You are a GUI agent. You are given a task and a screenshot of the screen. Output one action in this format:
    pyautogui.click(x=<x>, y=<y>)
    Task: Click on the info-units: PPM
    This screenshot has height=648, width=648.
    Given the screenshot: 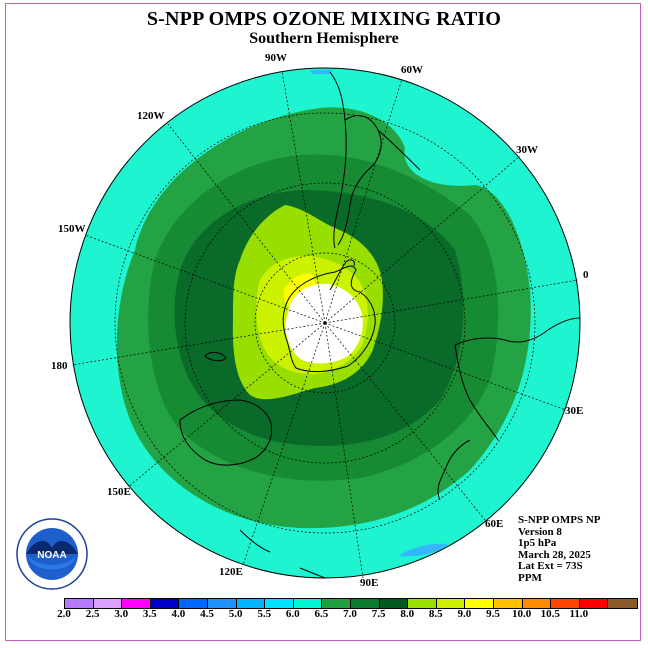 What is the action you would take?
    pyautogui.click(x=530, y=577)
    